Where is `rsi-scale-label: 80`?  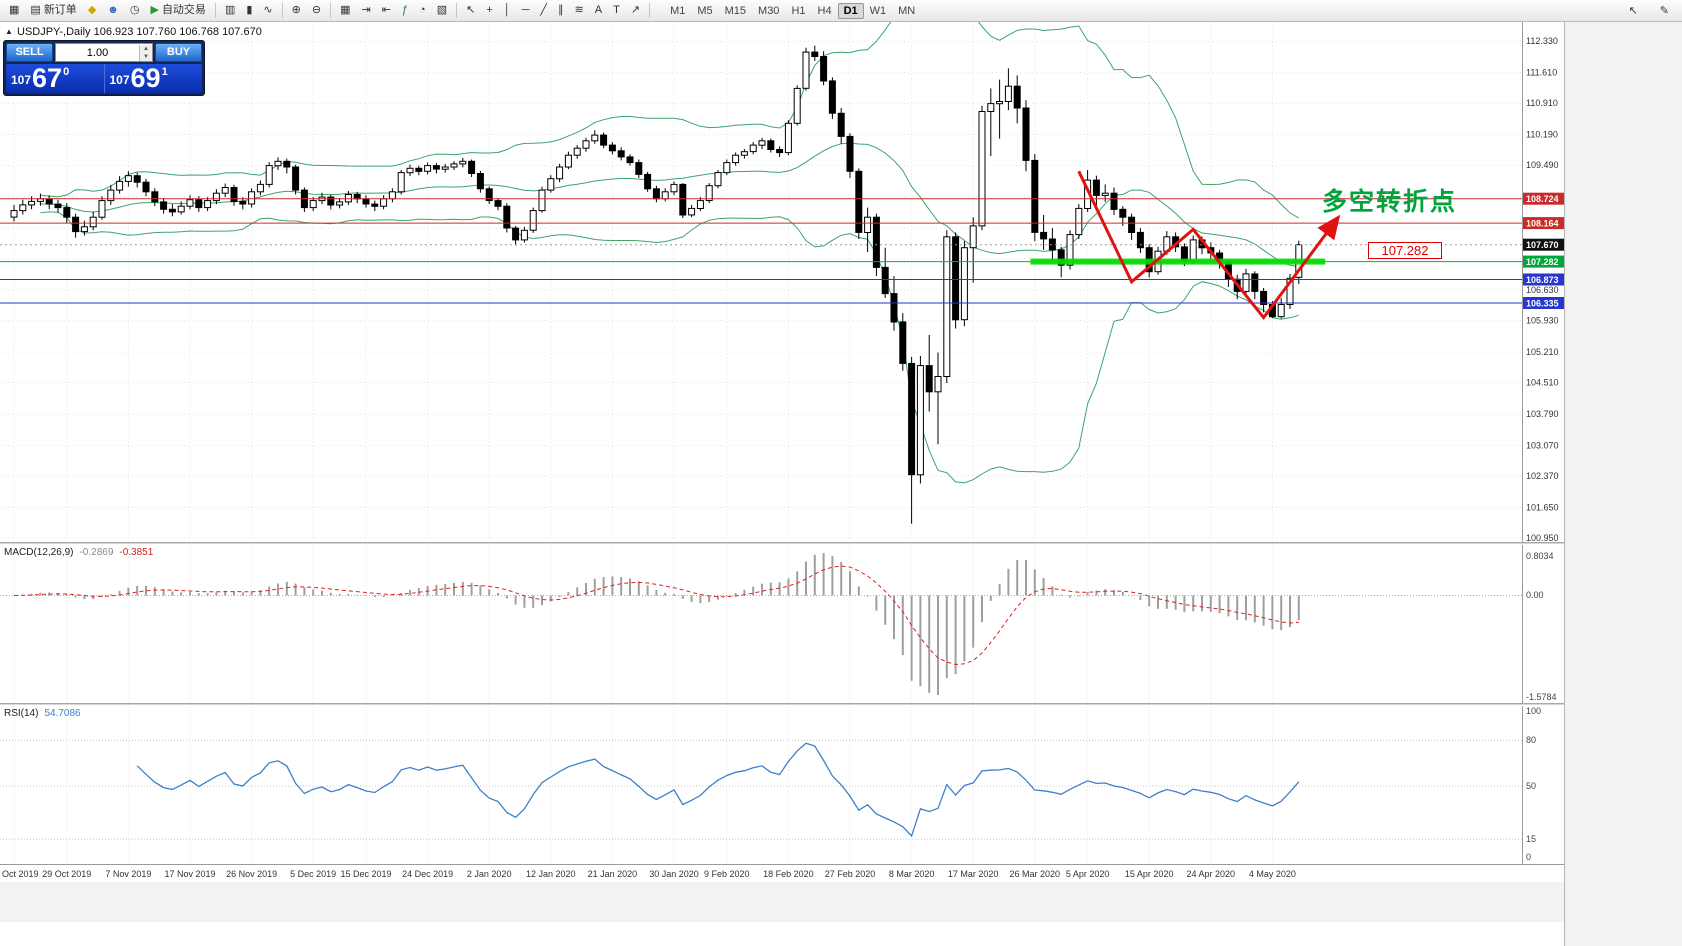
rsi-scale-label: 80 is located at coordinates (1531, 740).